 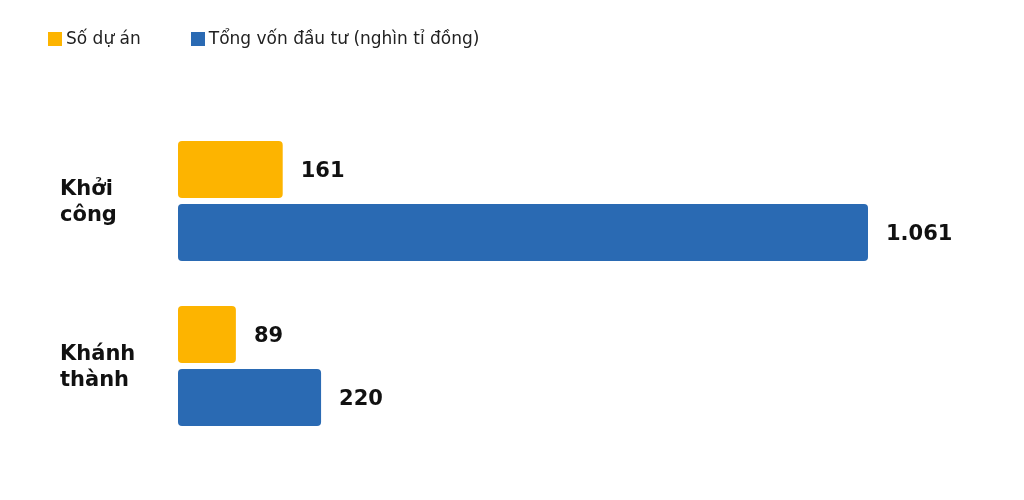 What do you see at coordinates (361, 397) in the screenshot?
I see `data-label: 220` at bounding box center [361, 397].